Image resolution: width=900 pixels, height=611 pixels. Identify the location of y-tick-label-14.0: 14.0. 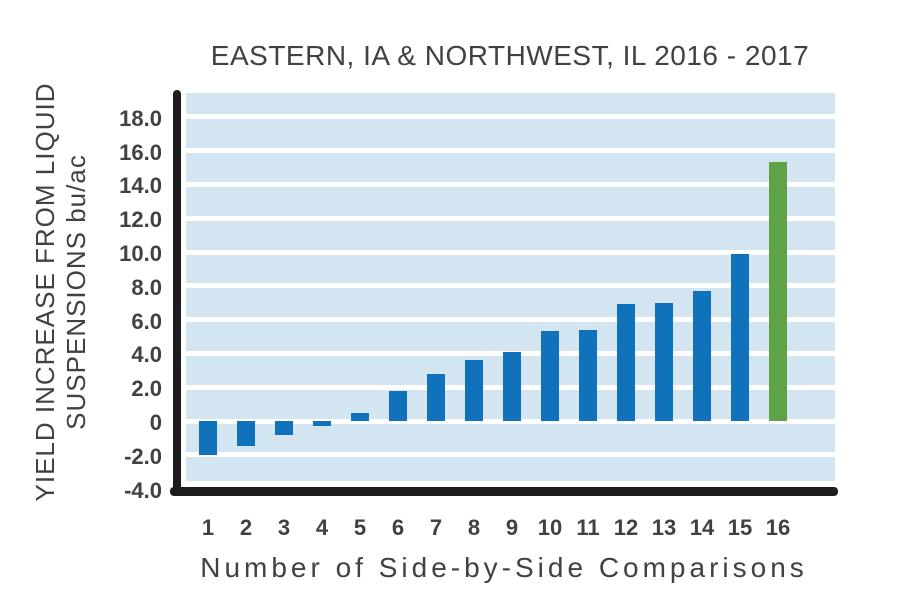
(140, 186).